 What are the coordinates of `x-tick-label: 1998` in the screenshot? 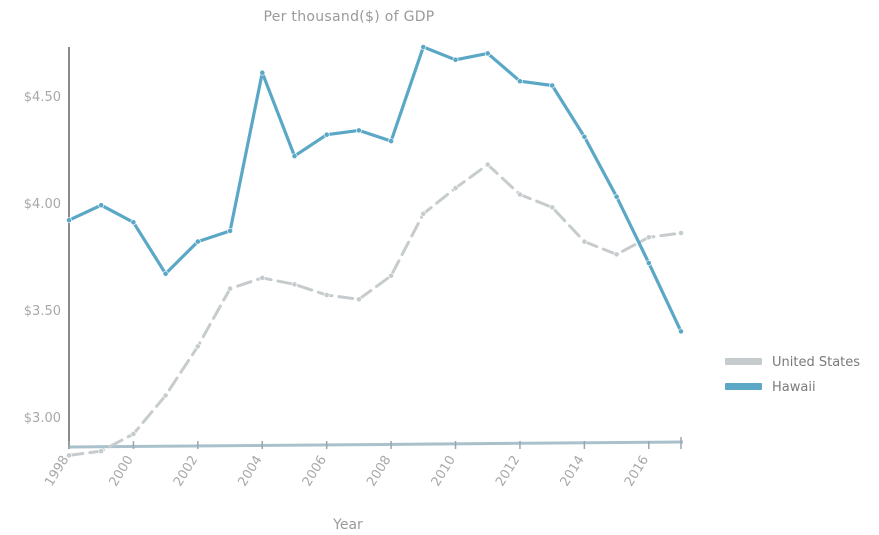 It's located at (57, 471).